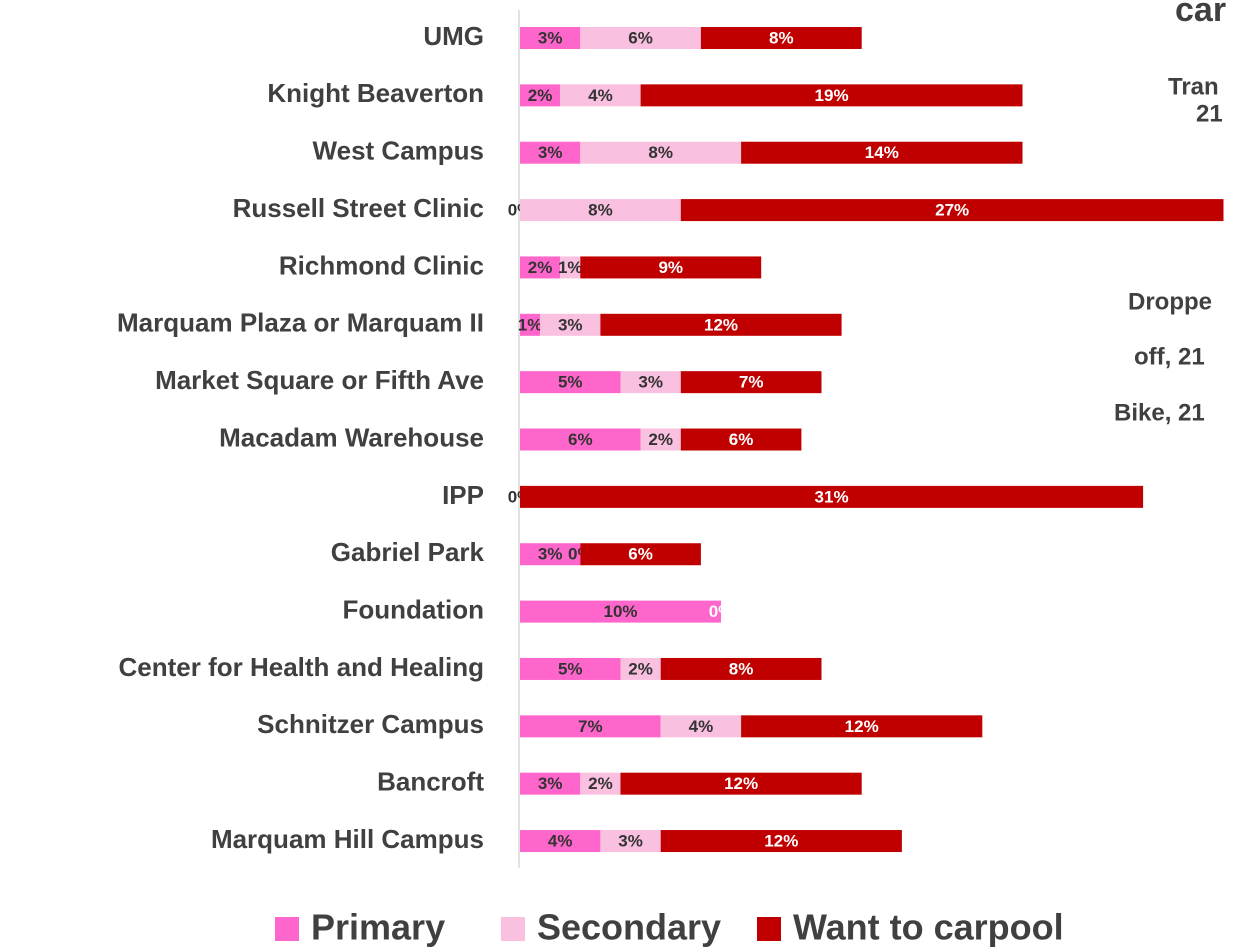  I want to click on value-label: 19%, so click(832, 95).